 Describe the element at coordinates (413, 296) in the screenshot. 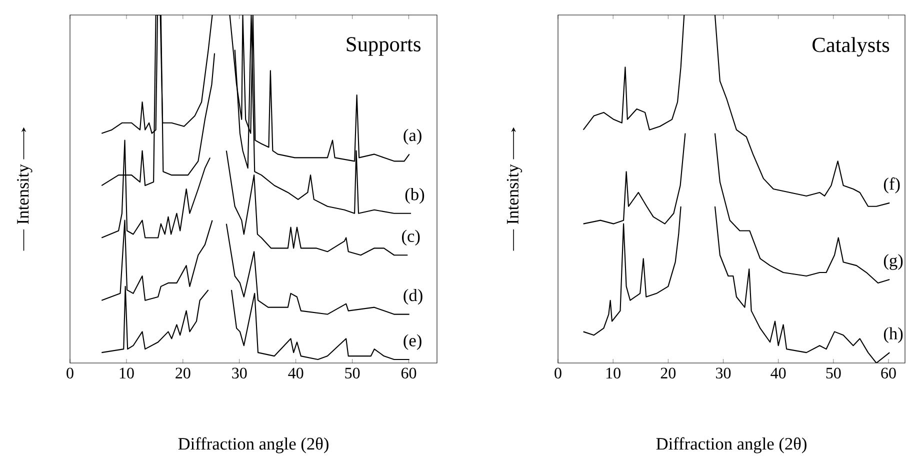

I see `series-label: (d)` at that location.